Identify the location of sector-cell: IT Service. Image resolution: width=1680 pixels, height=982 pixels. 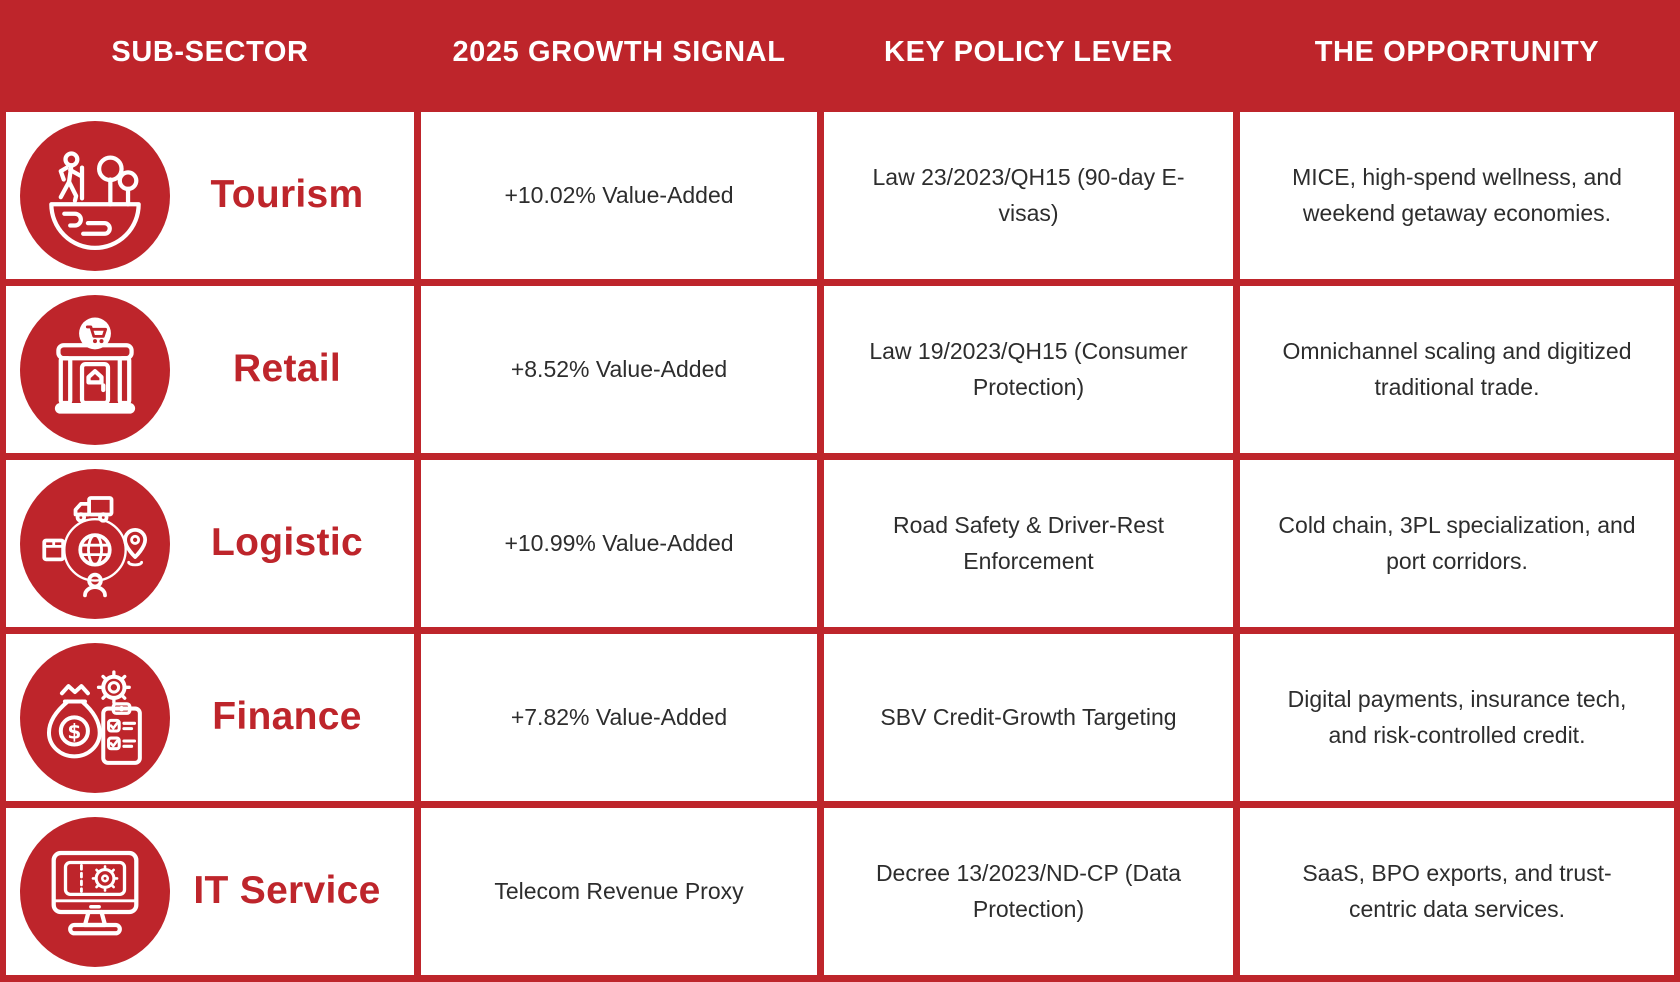
(210, 891).